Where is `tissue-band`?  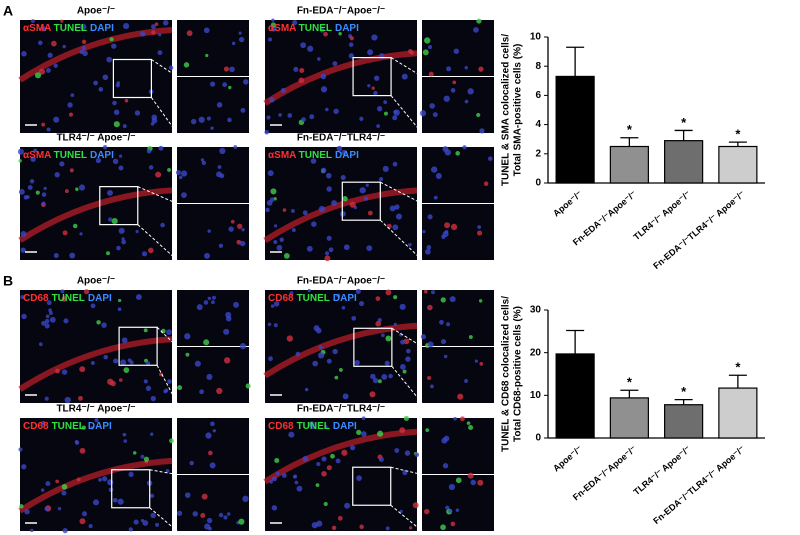 tissue-band is located at coordinates (340, 78).